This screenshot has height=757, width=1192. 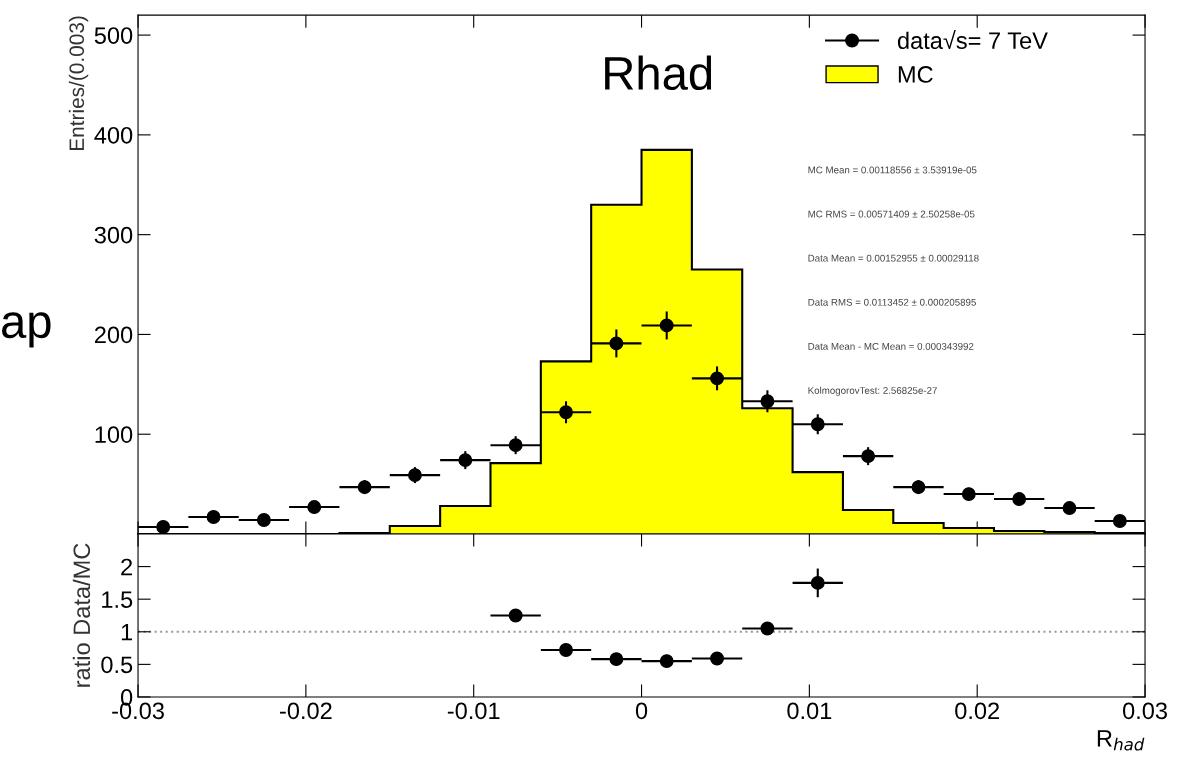 What do you see at coordinates (114, 434) in the screenshot?
I see `y-tick-label: 100` at bounding box center [114, 434].